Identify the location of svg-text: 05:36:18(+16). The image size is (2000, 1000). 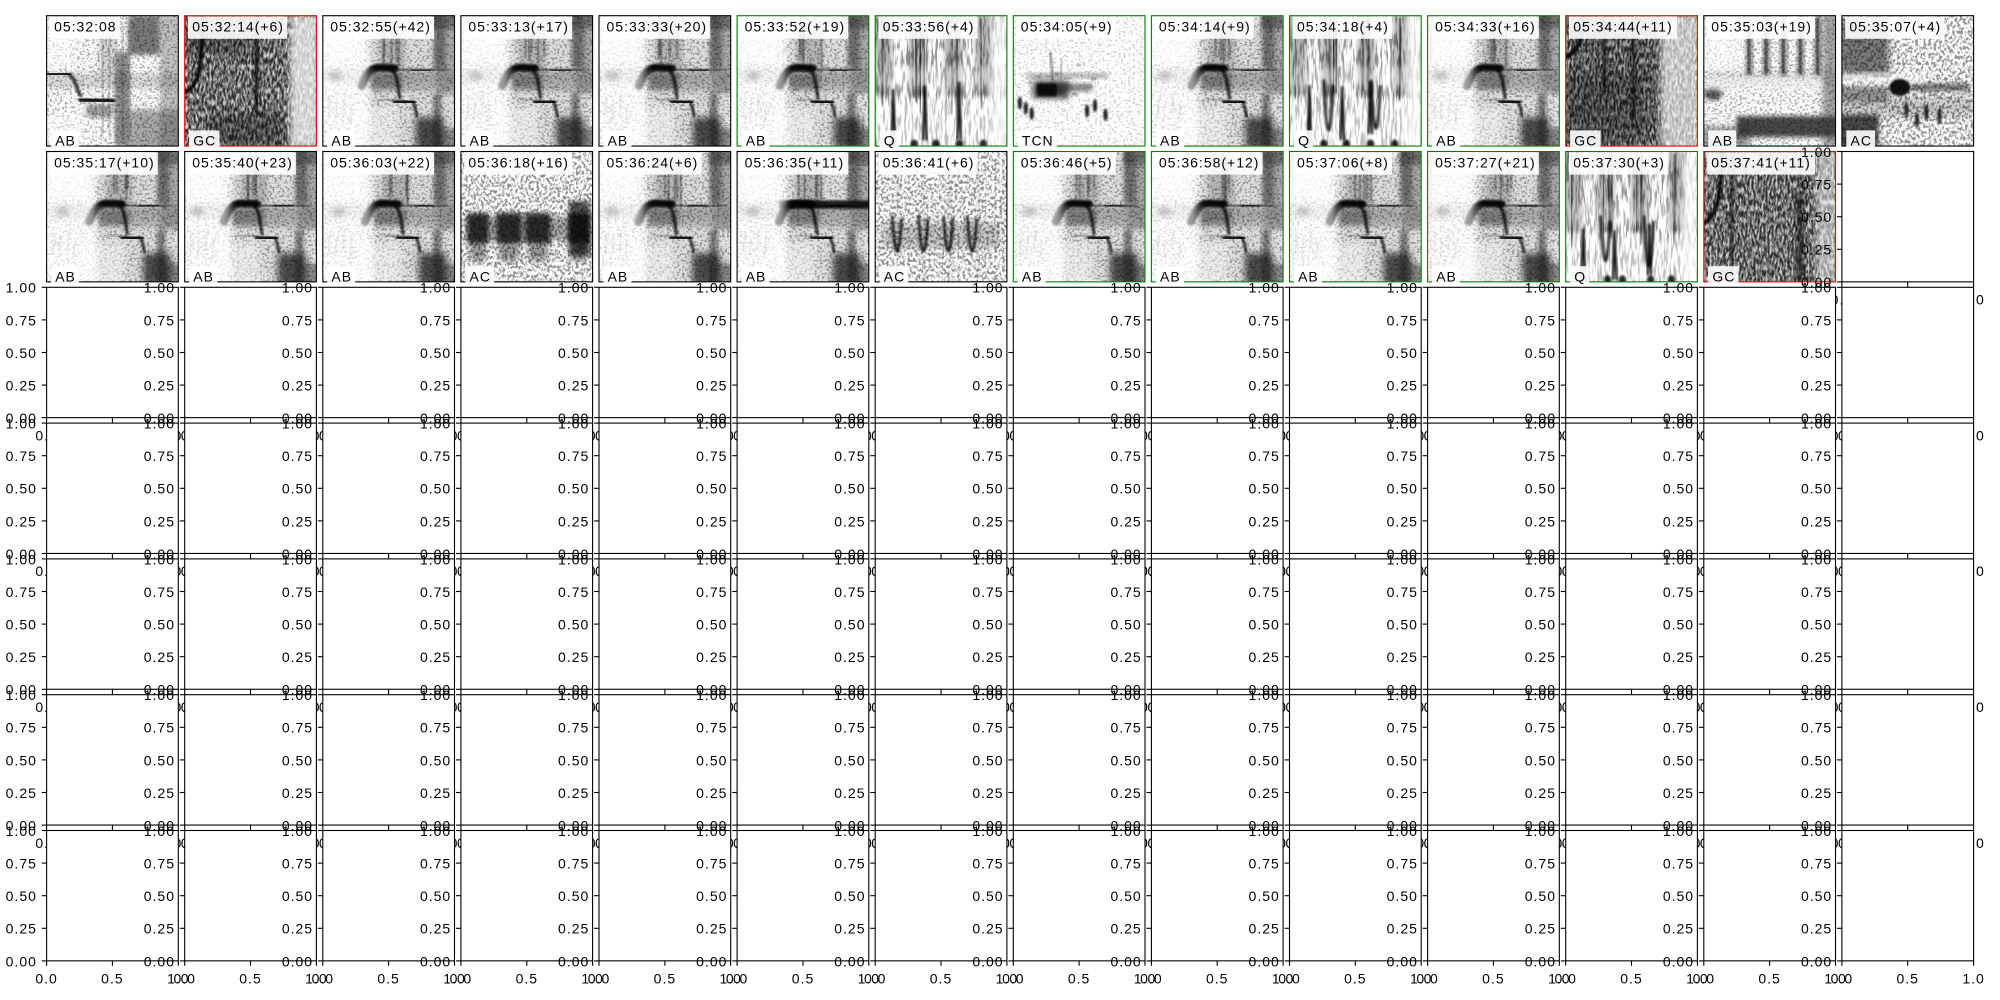
(518, 162).